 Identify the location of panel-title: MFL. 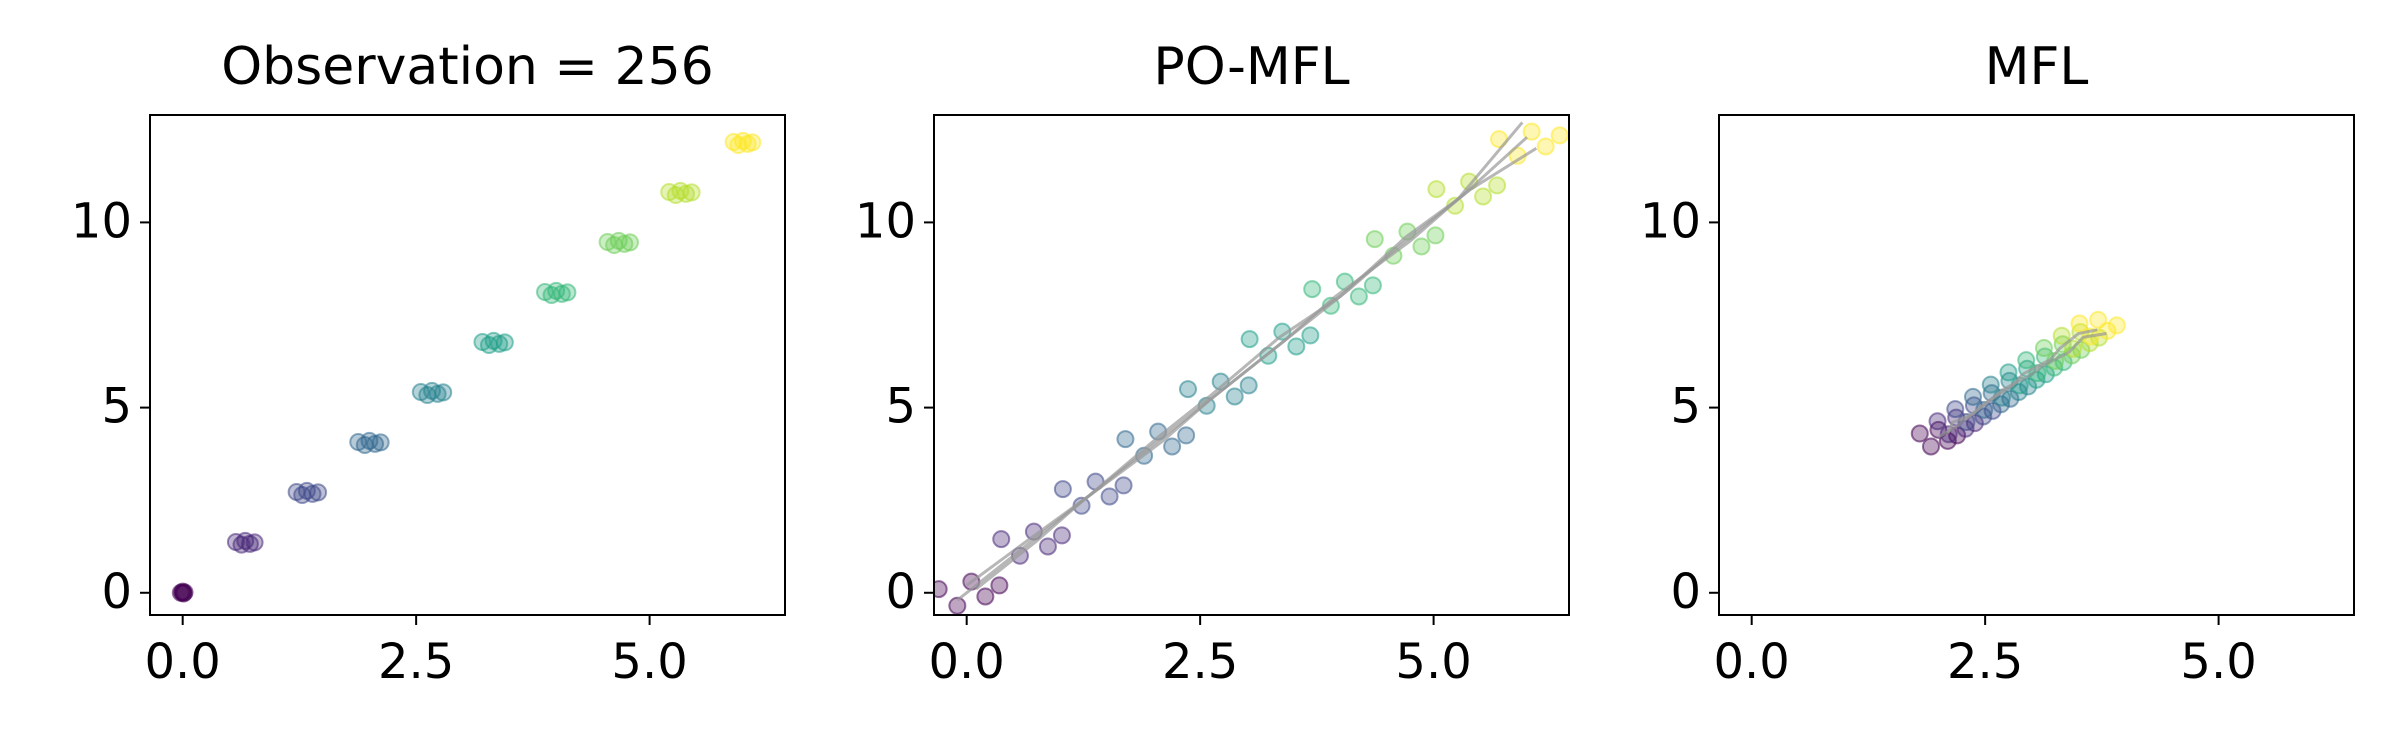
(2037, 67).